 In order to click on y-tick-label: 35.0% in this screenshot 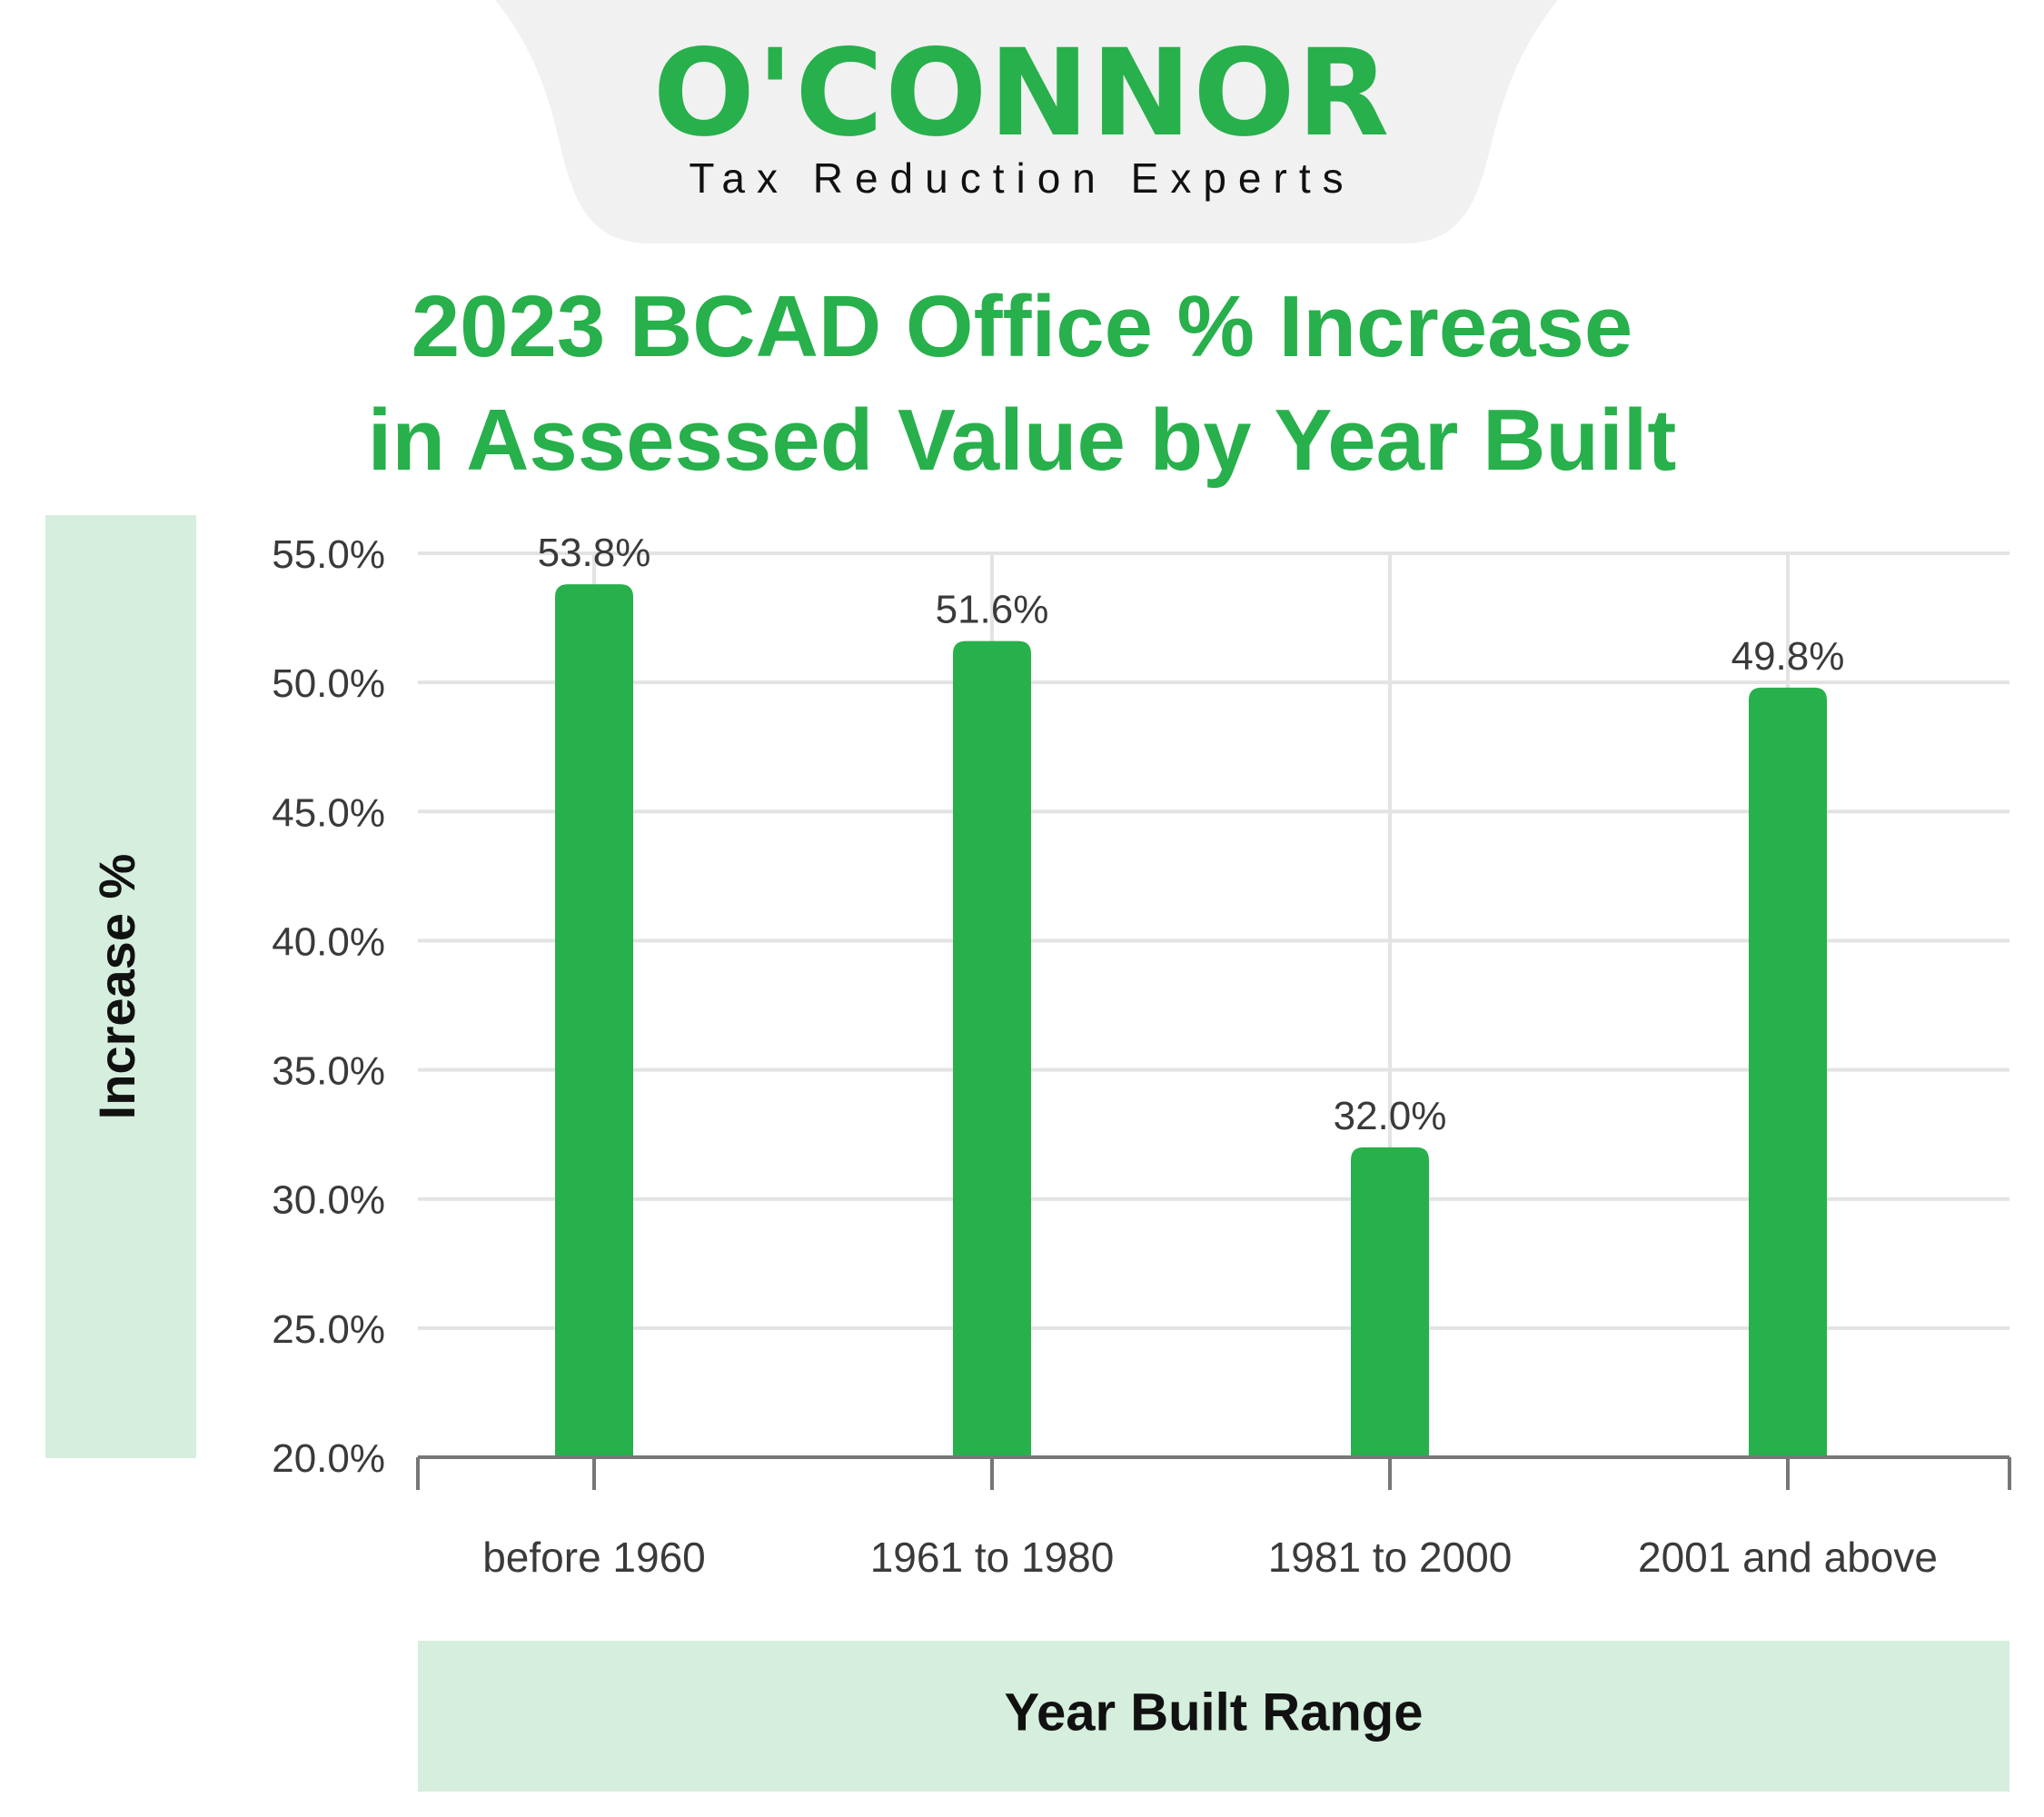, I will do `click(329, 1071)`.